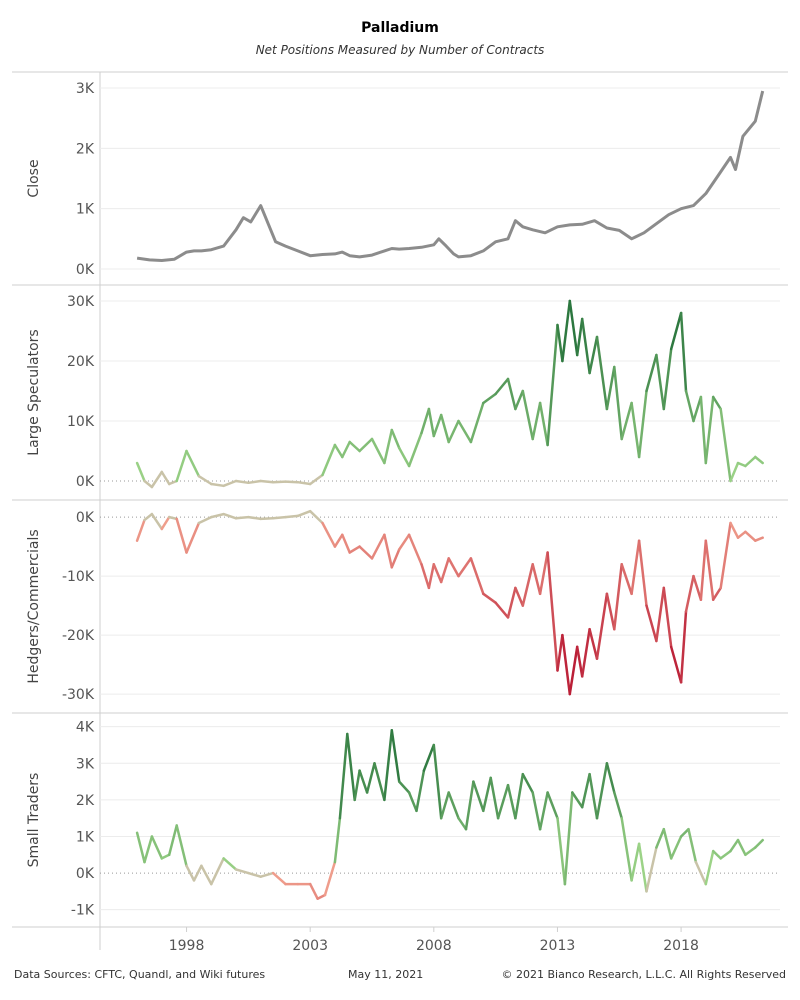 The image size is (800, 1000). I want to click on y-tick-label: -30K, so click(78, 695).